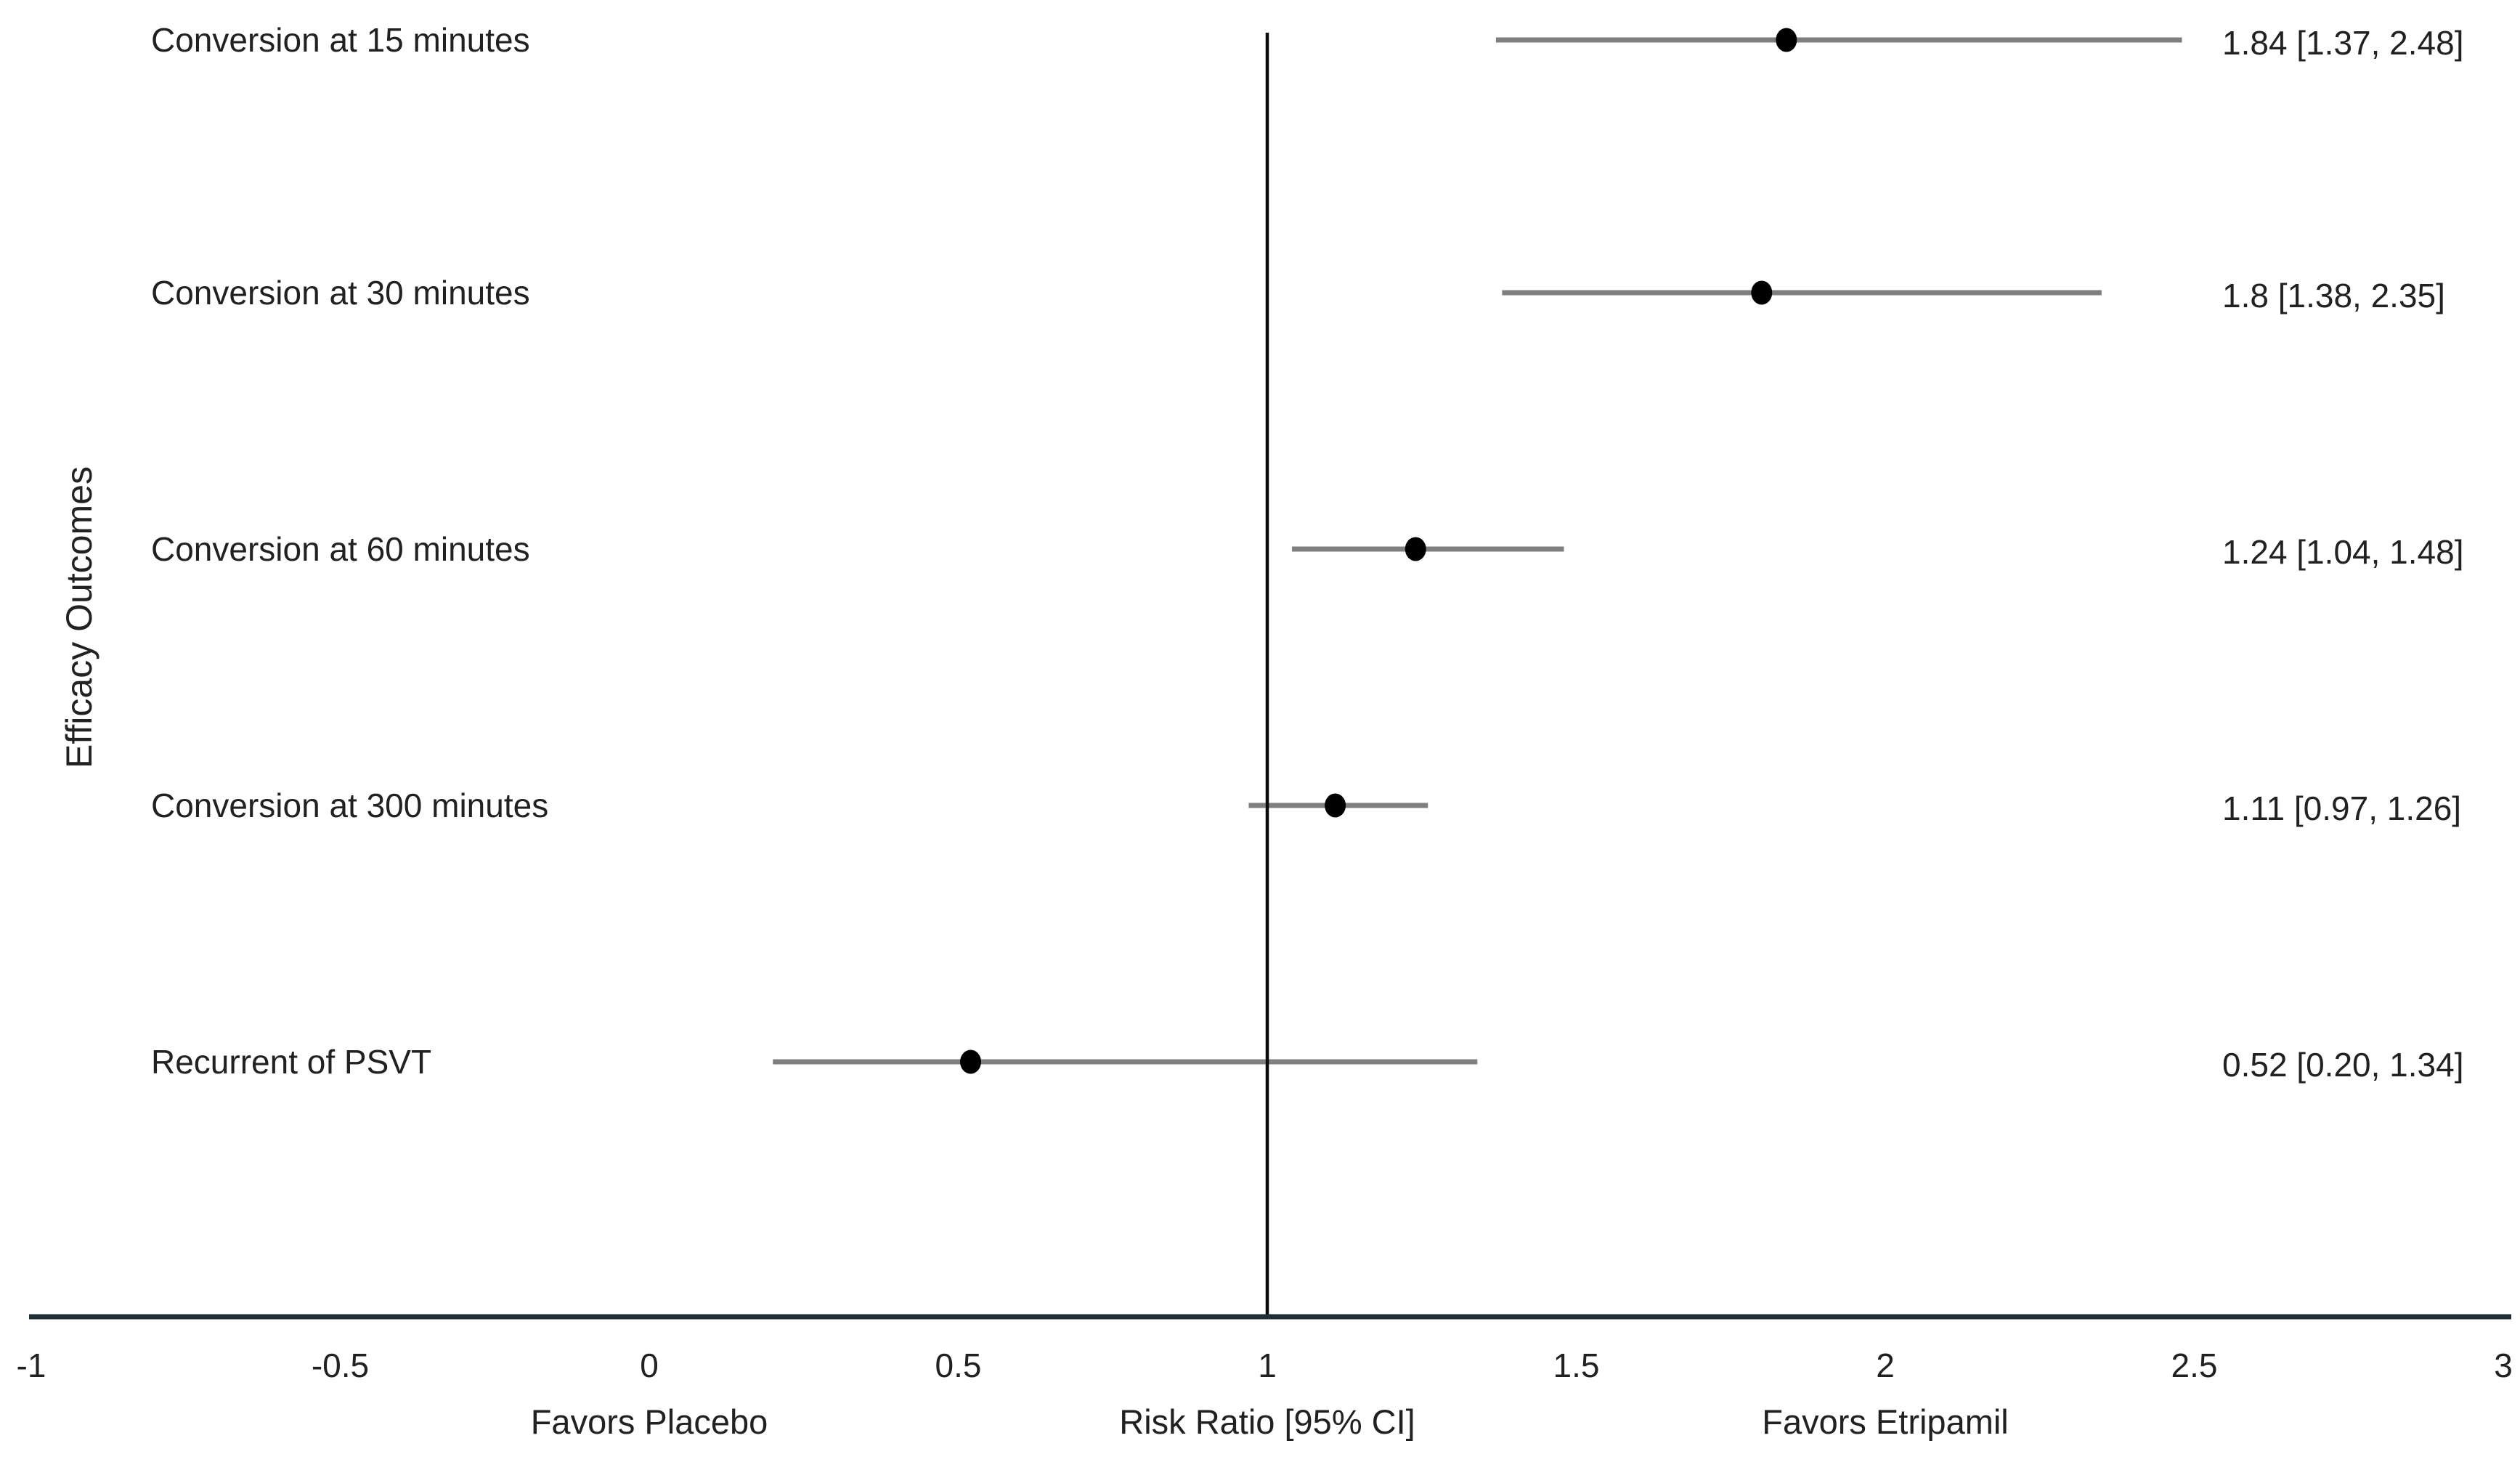 This screenshot has height=1462, width=2520. What do you see at coordinates (2503, 1365) in the screenshot?
I see `x-tick-label: 3` at bounding box center [2503, 1365].